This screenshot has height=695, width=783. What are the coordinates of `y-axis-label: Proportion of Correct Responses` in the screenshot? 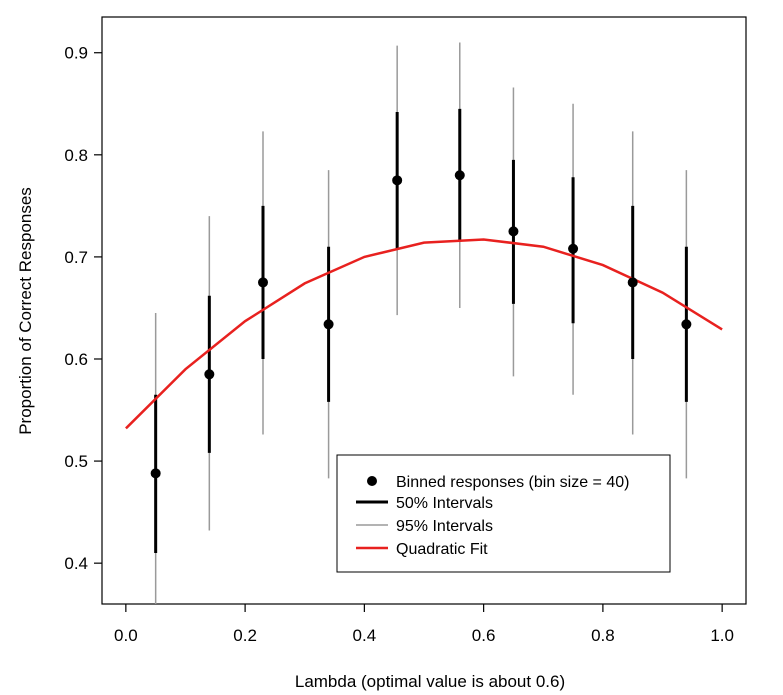 It's located at (25, 311).